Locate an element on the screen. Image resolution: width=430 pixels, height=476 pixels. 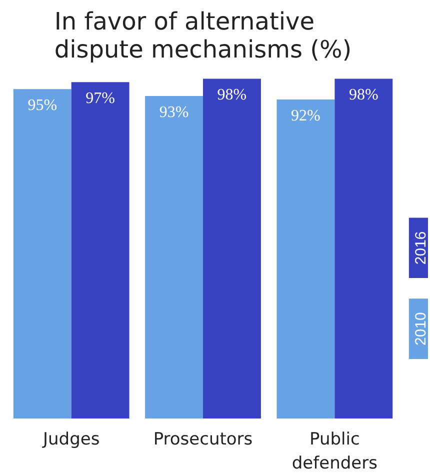
x-tick-label: Judges is located at coordinates (71, 440).